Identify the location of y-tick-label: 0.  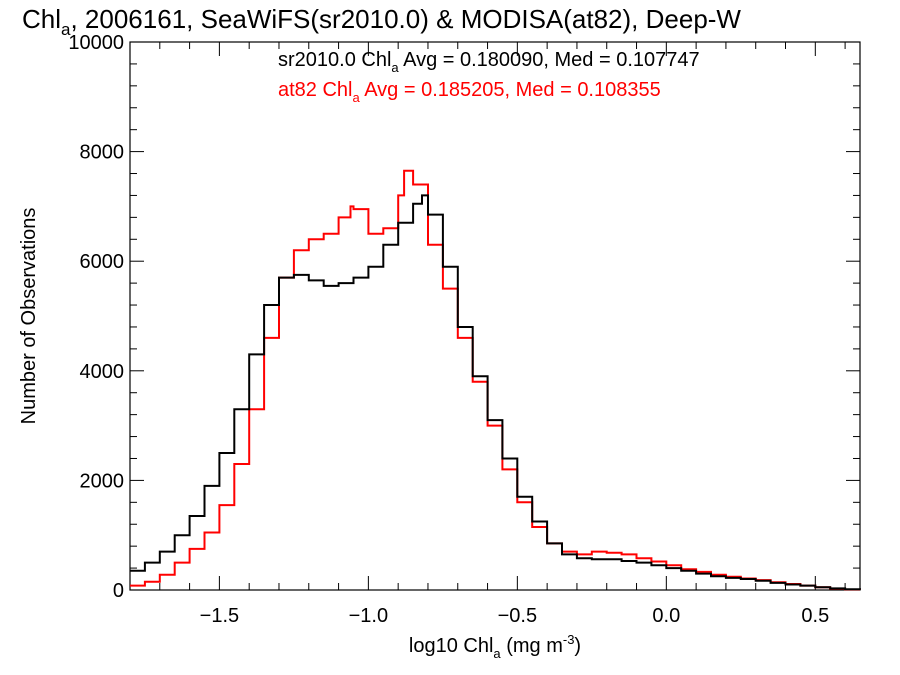
(118, 591).